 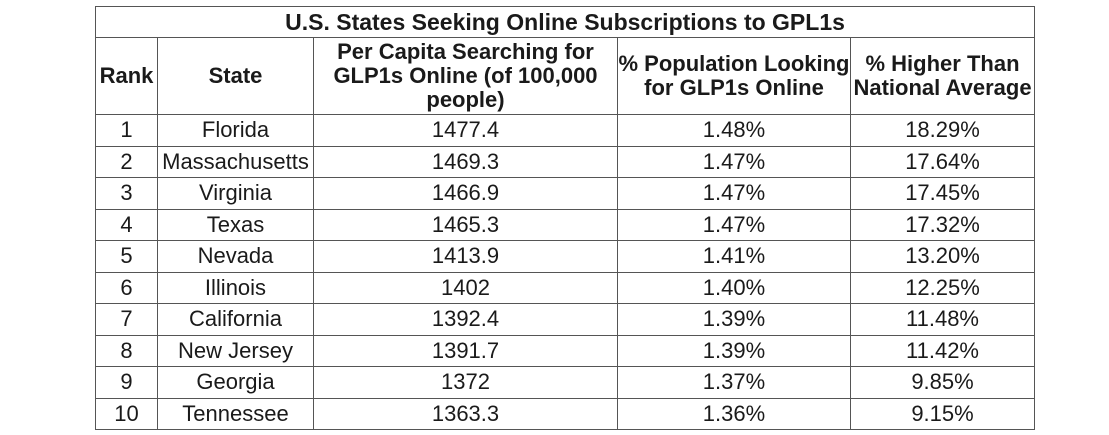 What do you see at coordinates (942, 161) in the screenshot?
I see `percent-higher-cell: 17.64%` at bounding box center [942, 161].